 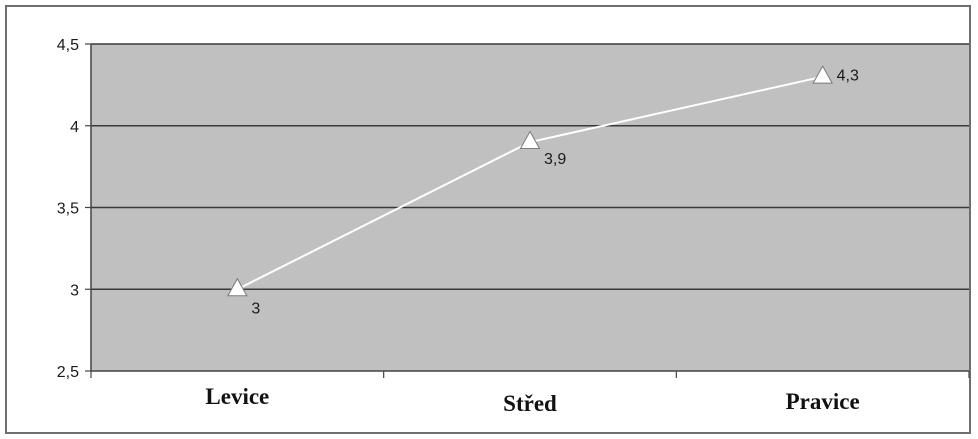 I want to click on x-category-label: Levice, so click(x=237, y=396).